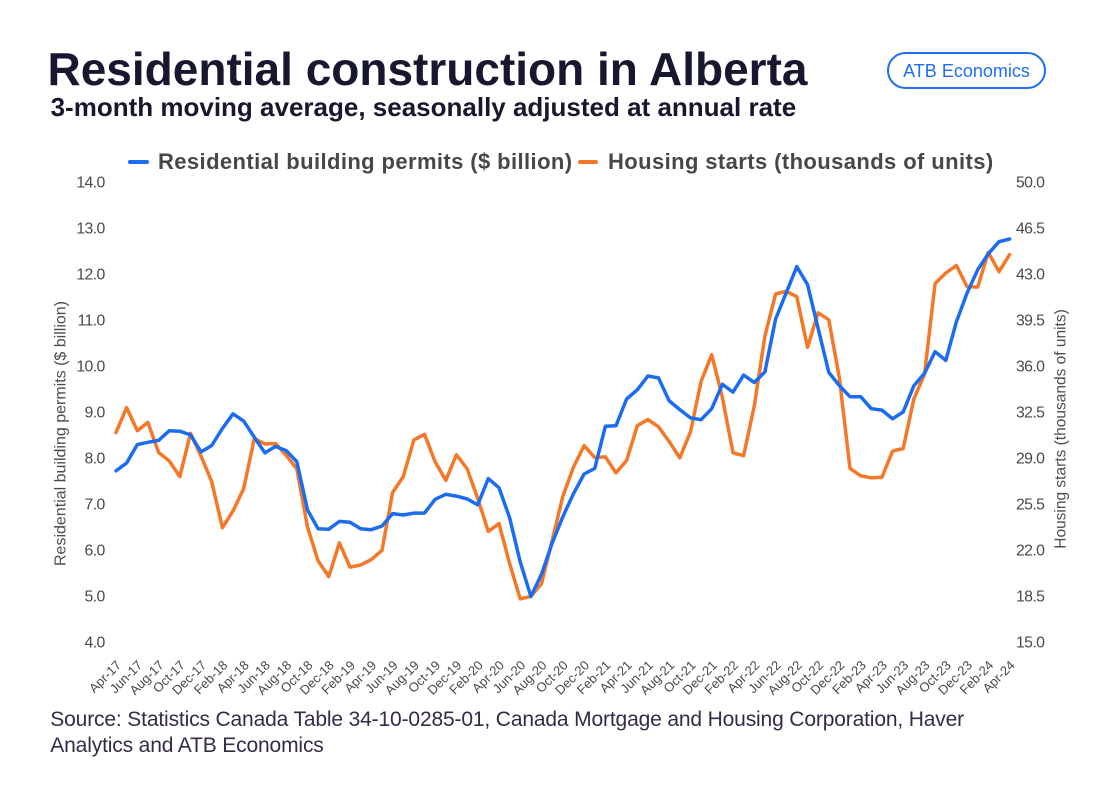 This screenshot has width=1120, height=805. I want to click on svg-text: 14.0, so click(90, 182).